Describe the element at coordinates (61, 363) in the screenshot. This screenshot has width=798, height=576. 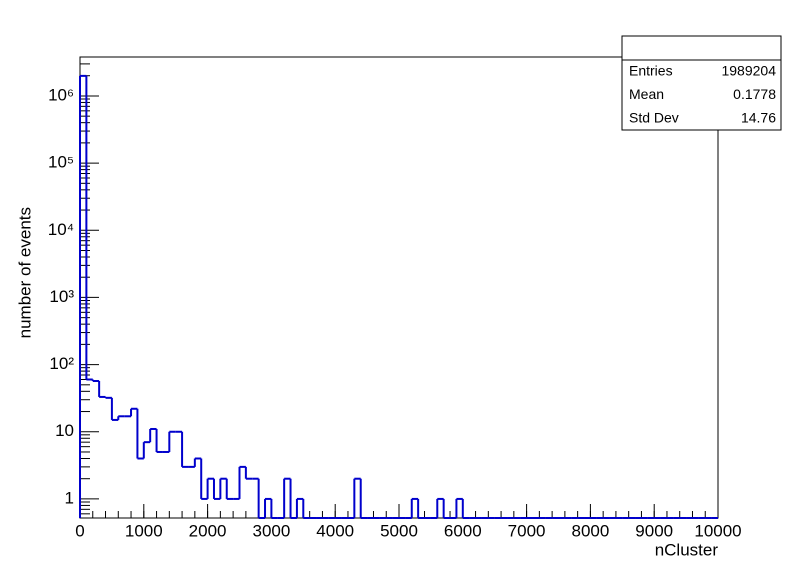
I see `y-tick-label: 10²` at that location.